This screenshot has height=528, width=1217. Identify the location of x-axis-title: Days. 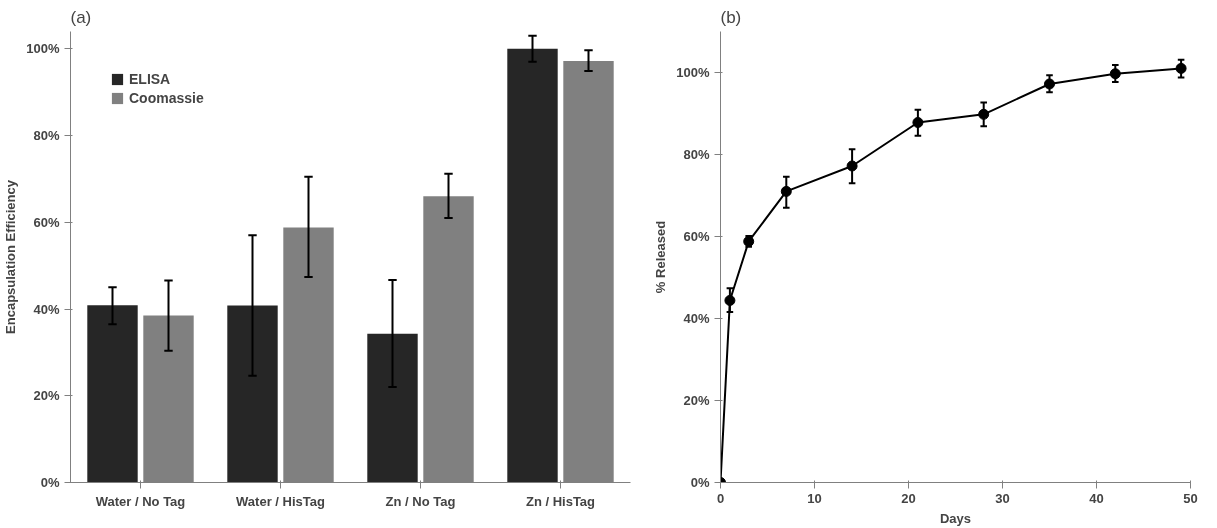
(955, 518).